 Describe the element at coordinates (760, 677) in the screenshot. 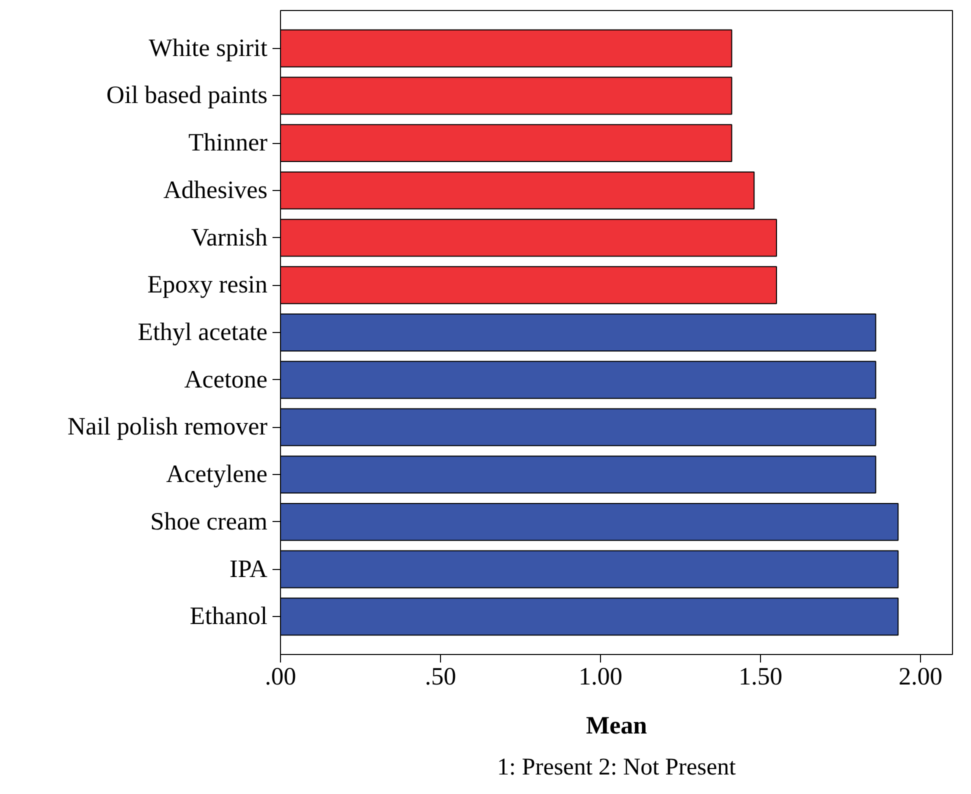

I see `x-tick-label: 1.50` at that location.